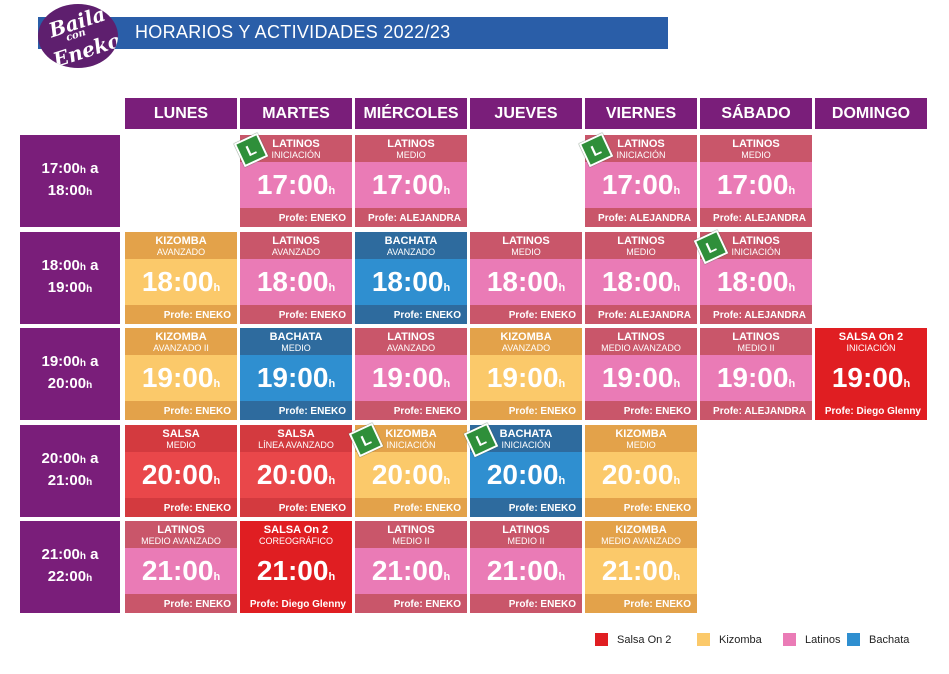  I want to click on class-cell: LATINOS AVANZADO 18:00h Profe: ENEKO, so click(296, 278).